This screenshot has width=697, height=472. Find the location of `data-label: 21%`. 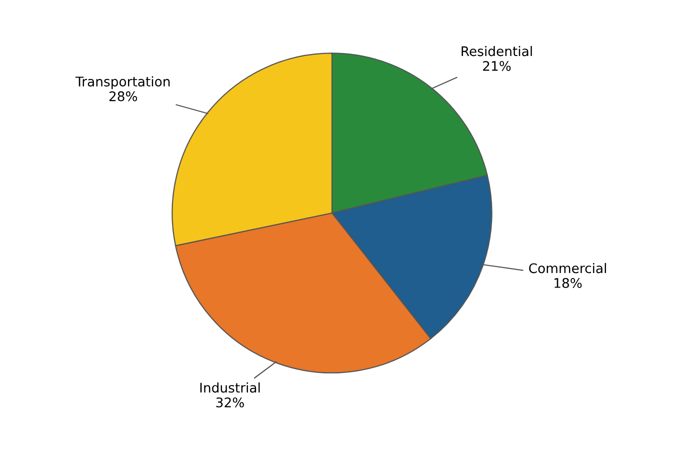

data-label: 21% is located at coordinates (497, 65).